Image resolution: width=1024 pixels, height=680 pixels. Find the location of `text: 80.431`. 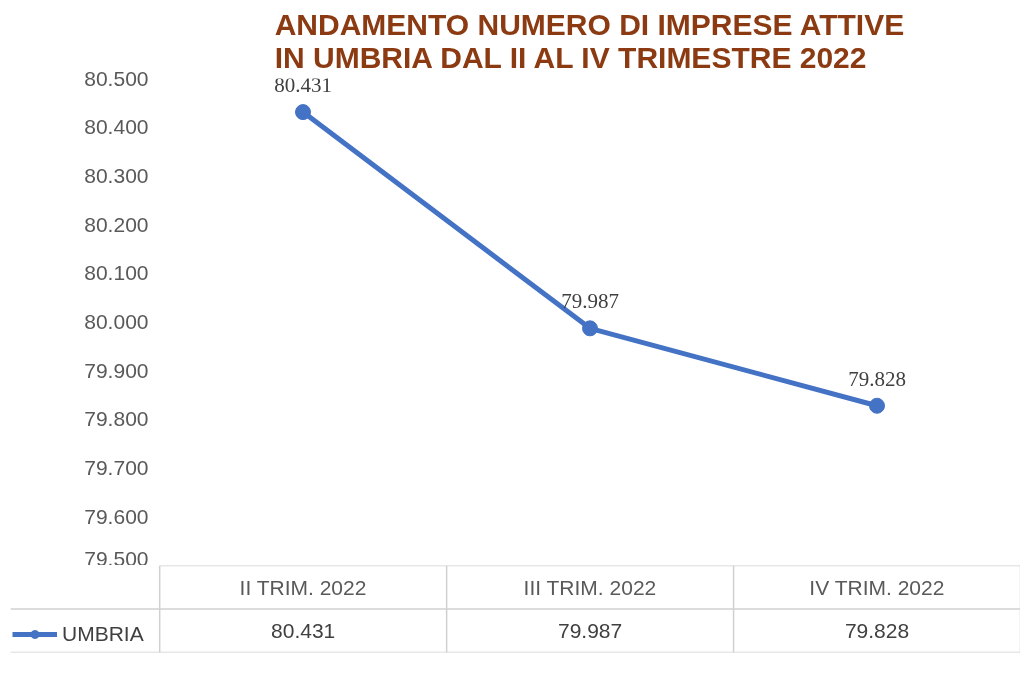

text: 80.431 is located at coordinates (303, 85).